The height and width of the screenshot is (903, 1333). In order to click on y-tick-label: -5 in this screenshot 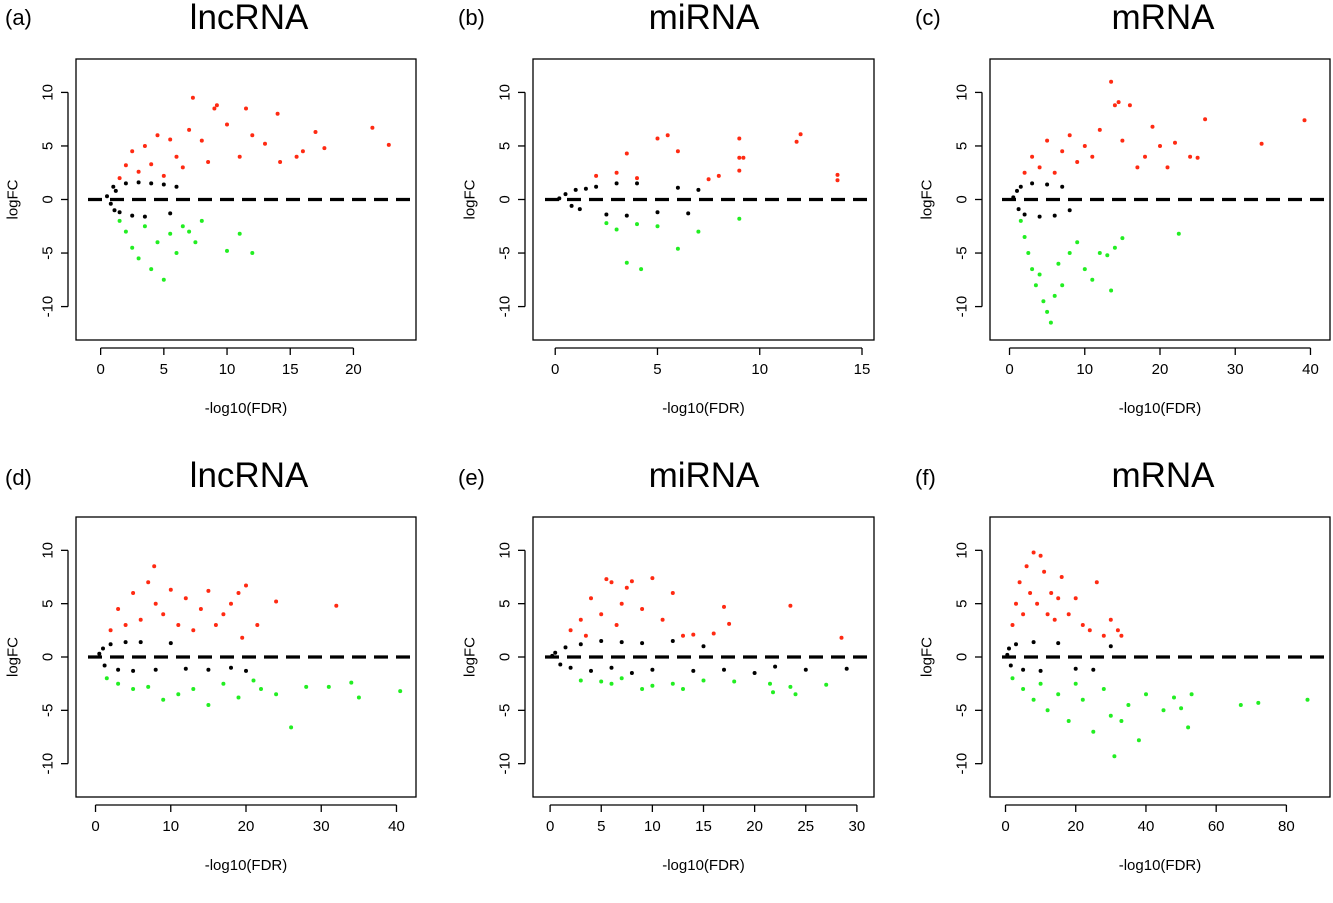, I will do `click(962, 710)`.